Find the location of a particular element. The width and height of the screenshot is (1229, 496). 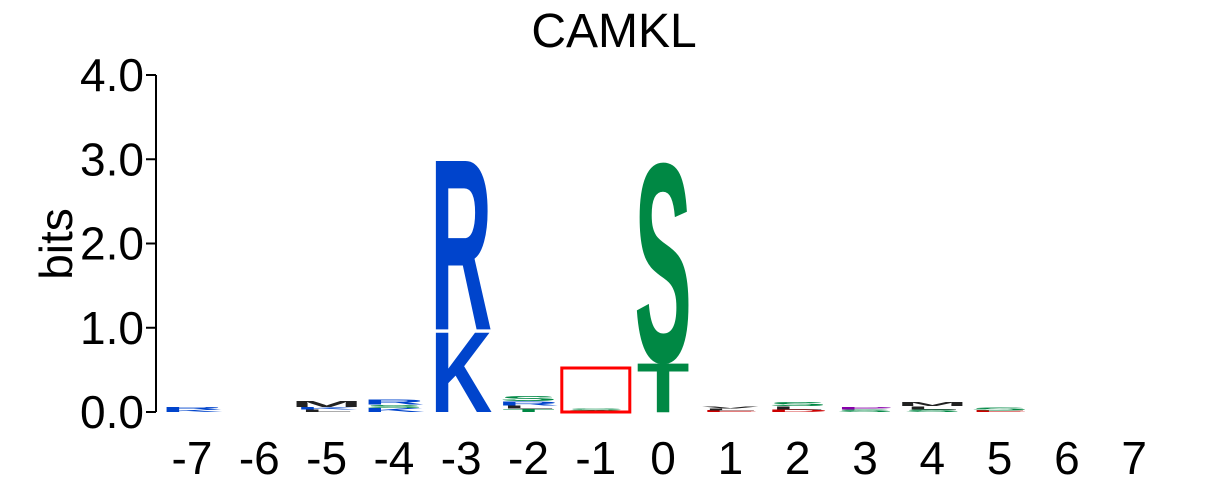

y-tick-label: 3.0 is located at coordinates (112, 159).